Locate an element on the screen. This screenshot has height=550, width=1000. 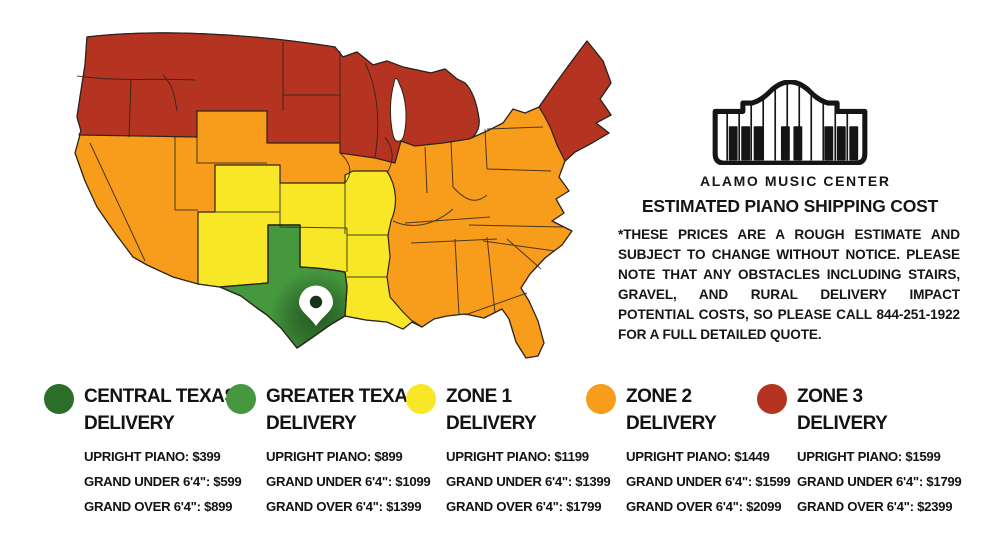
zone-title: ZONE 3 is located at coordinates (830, 396).